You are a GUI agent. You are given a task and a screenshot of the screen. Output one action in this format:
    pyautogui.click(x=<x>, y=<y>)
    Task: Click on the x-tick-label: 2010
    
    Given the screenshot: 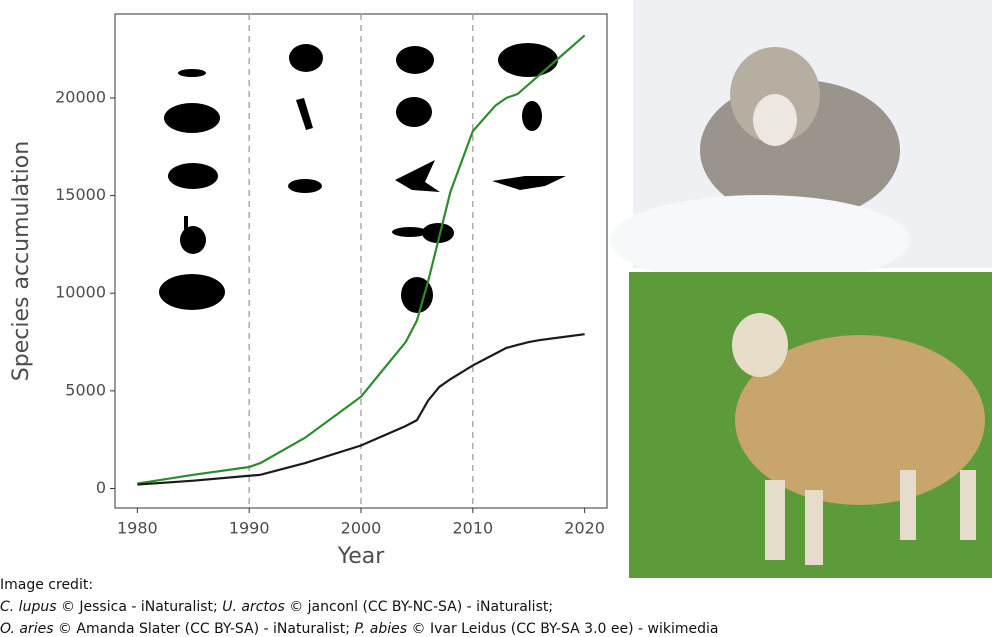 What is the action you would take?
    pyautogui.click(x=472, y=528)
    